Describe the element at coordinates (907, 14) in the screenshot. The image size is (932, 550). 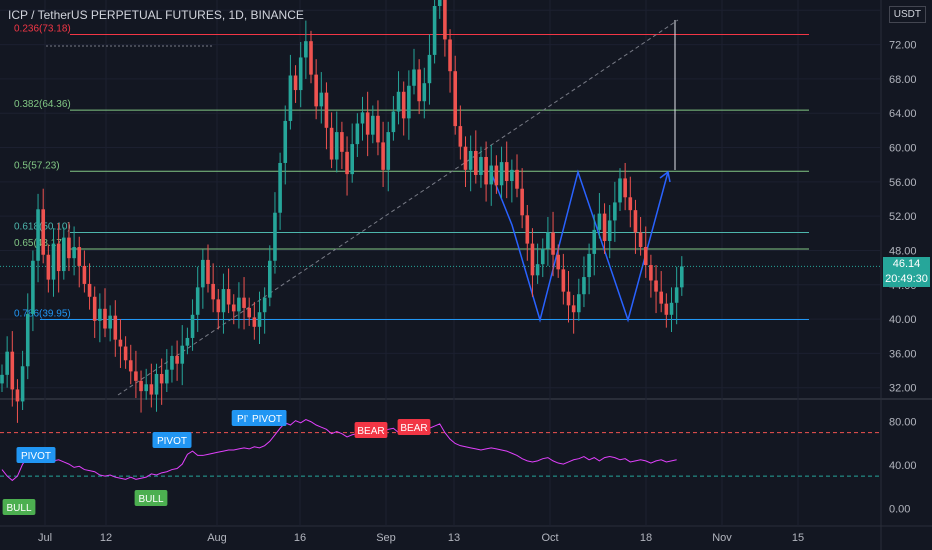
I see `currency-selector: USDT` at that location.